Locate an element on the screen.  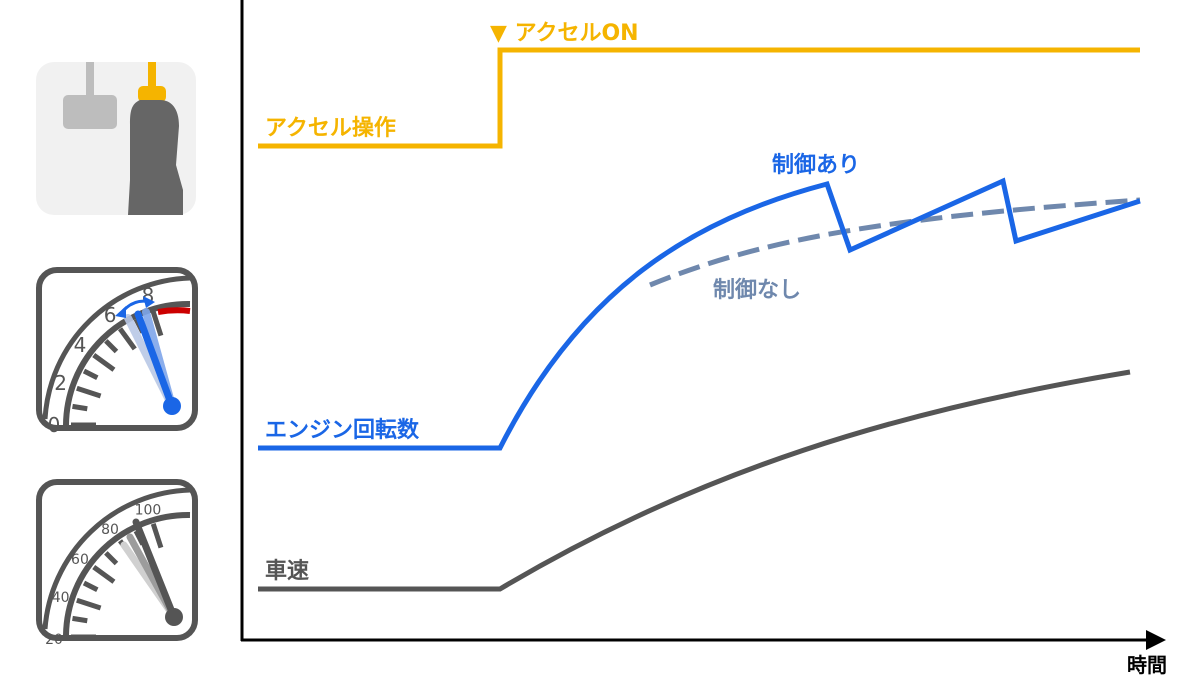
label-control-off: 制御なし is located at coordinates (757, 290).